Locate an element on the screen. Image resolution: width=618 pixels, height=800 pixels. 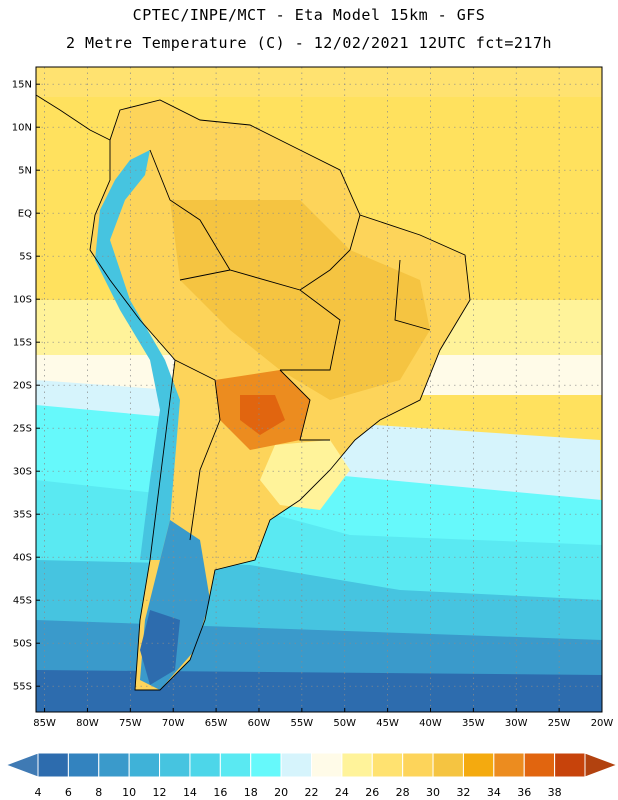
lat-label: EQ is located at coordinates (25, 214).